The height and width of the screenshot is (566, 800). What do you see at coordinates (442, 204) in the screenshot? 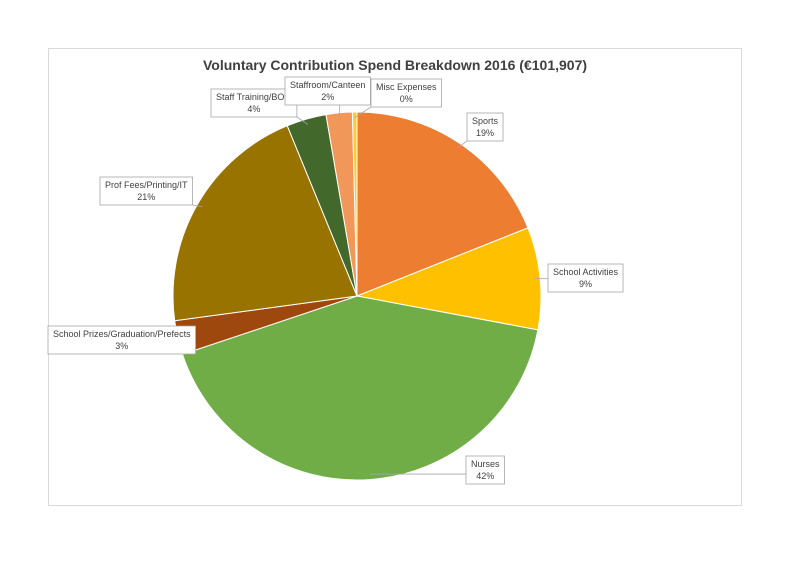
I see `pie-slice-sports` at bounding box center [442, 204].